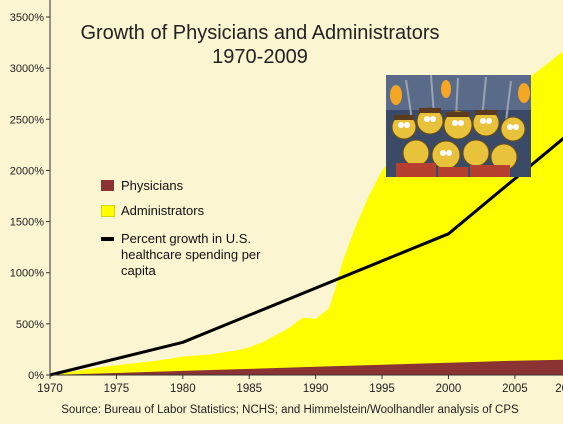 The height and width of the screenshot is (424, 563). What do you see at coordinates (108, 211) in the screenshot?
I see `legend-swatch-administrators` at bounding box center [108, 211].